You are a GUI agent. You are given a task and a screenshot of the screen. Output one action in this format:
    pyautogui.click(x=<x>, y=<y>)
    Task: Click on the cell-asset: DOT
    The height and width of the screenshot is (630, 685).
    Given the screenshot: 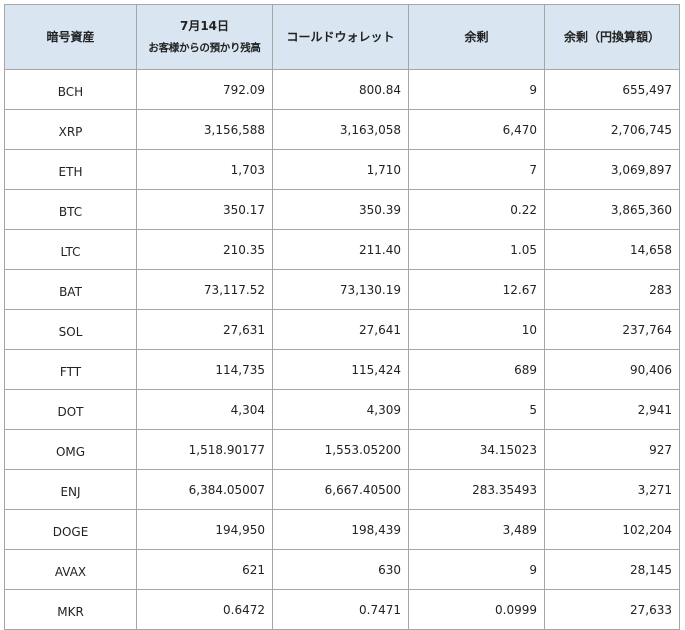 What is the action you would take?
    pyautogui.click(x=70, y=409)
    